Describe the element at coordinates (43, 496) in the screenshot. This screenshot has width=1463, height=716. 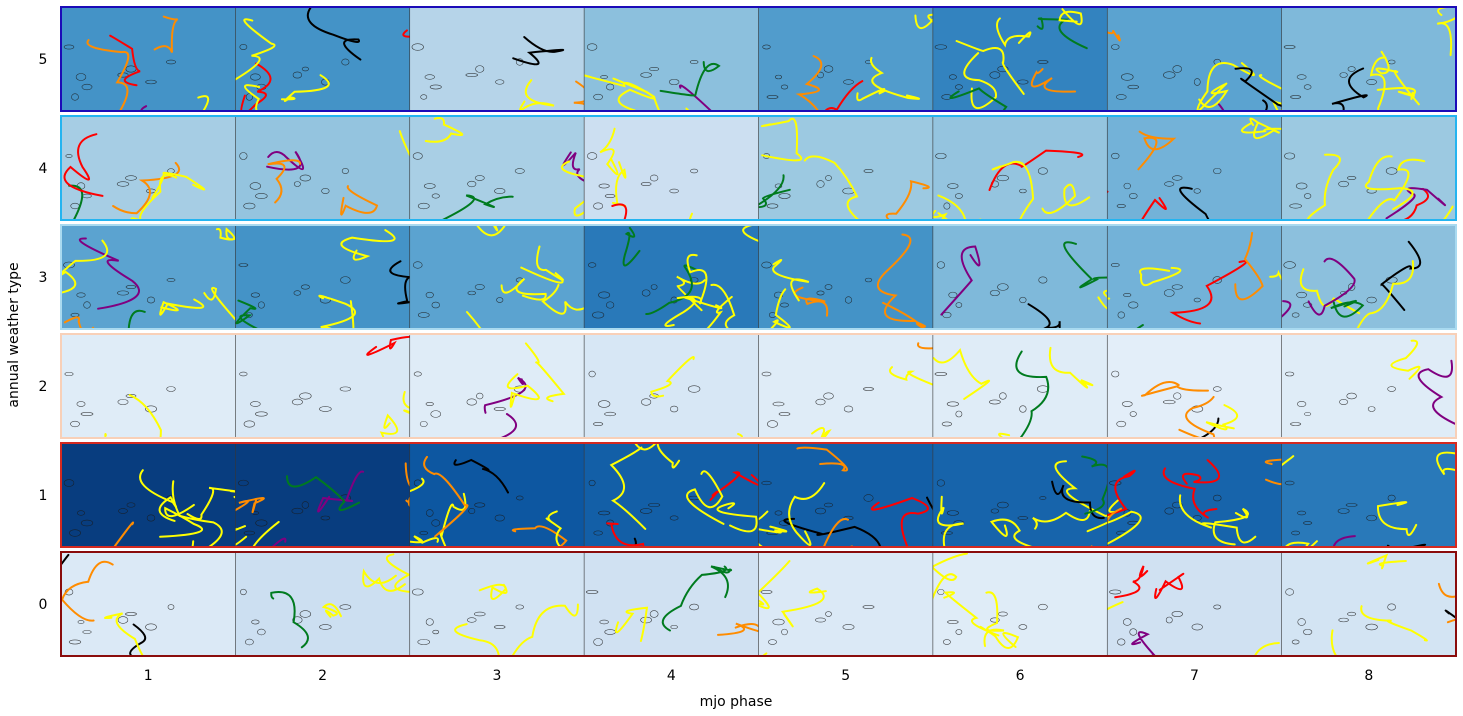
I see `y-tick-label: 1` at that location.